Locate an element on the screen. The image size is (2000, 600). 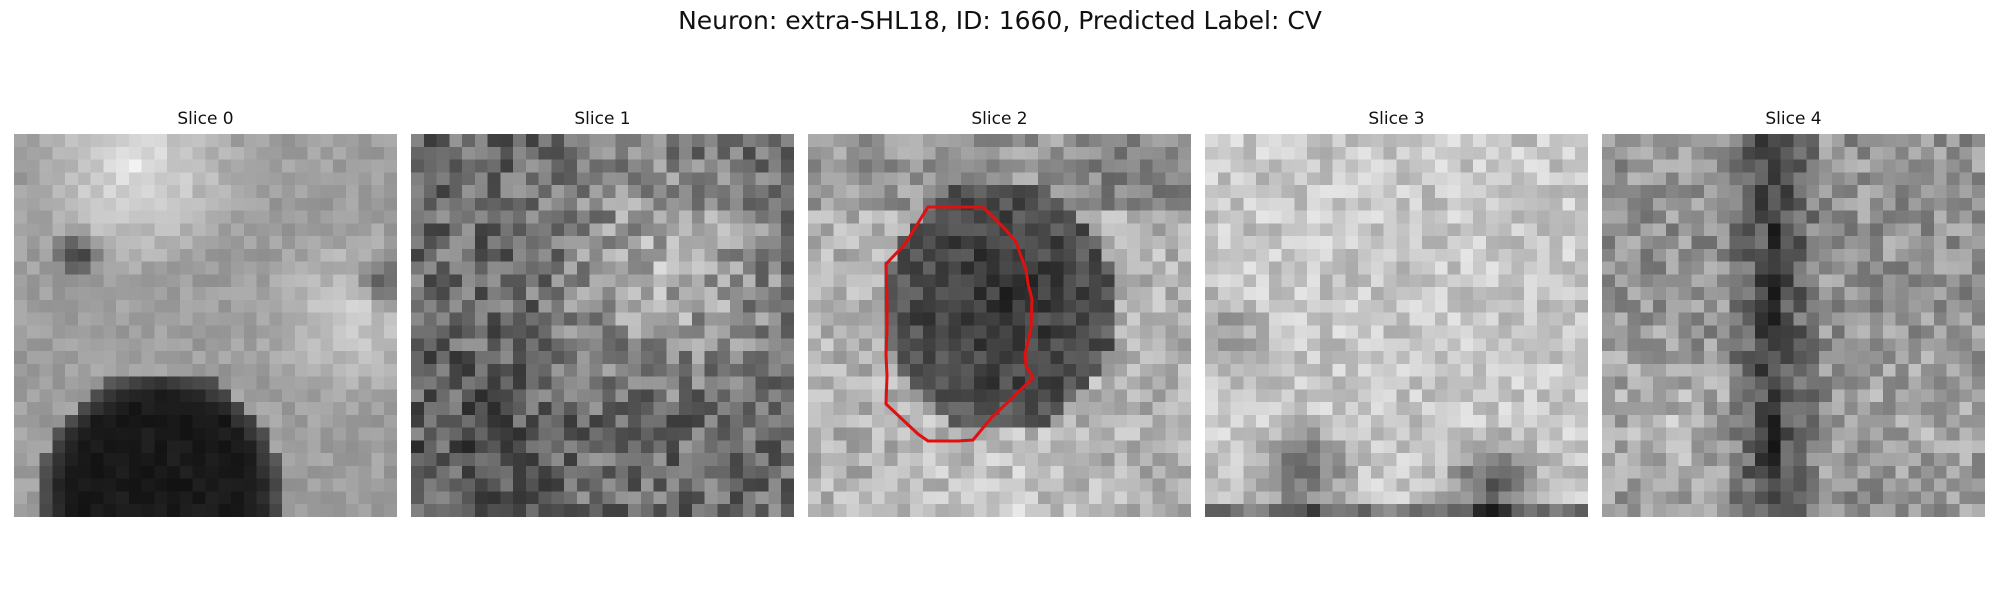
slice-title: Slice 2 is located at coordinates (999, 119).